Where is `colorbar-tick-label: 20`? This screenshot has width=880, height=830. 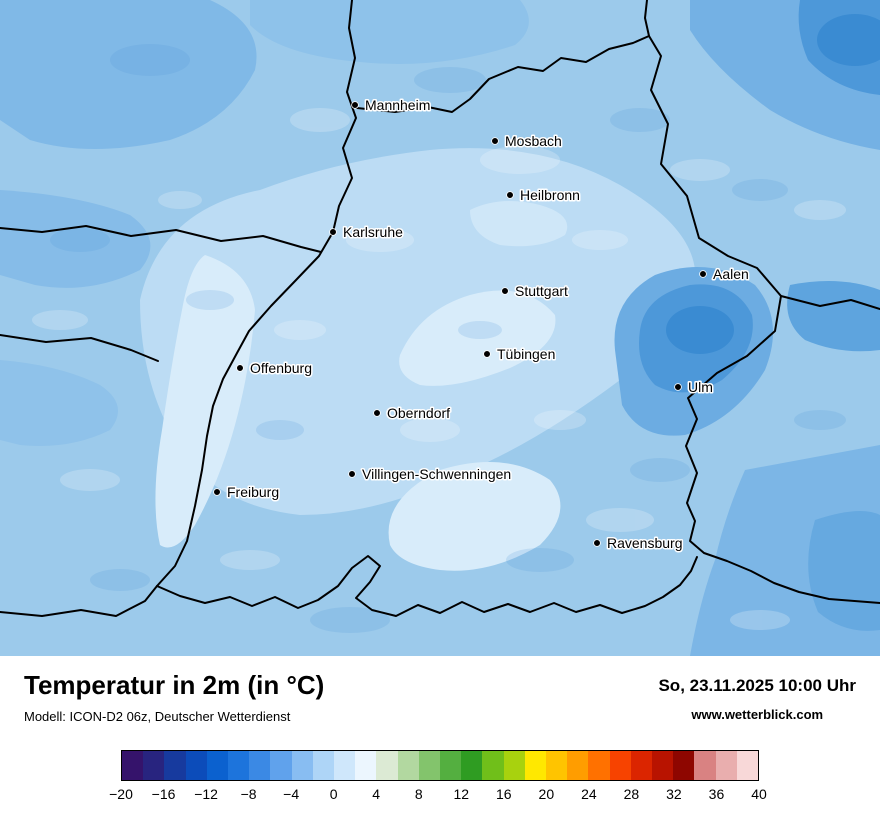 colorbar-tick-label: 20 is located at coordinates (546, 794).